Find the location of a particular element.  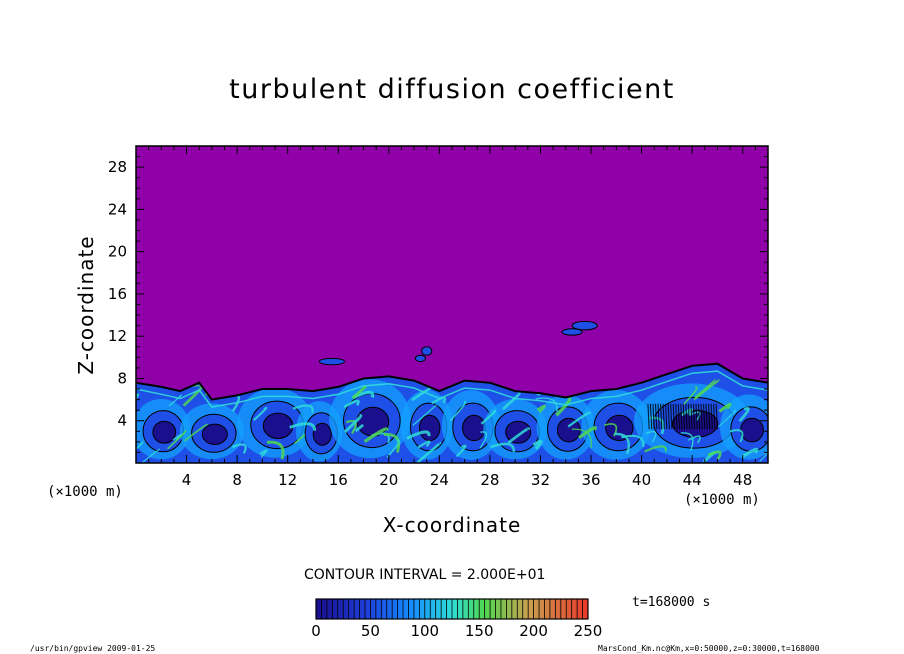

turbulent-field is located at coordinates (452, 413).